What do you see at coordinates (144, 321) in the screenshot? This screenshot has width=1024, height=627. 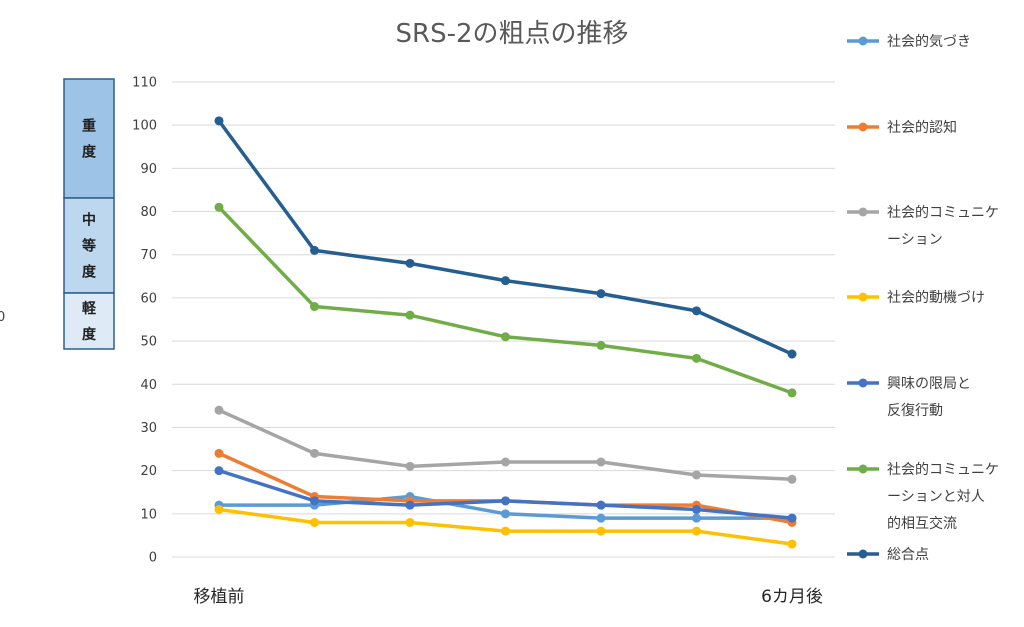 I see `y-axis: 0 10 20 30 40 50 60 70 80 90 100 110` at bounding box center [144, 321].